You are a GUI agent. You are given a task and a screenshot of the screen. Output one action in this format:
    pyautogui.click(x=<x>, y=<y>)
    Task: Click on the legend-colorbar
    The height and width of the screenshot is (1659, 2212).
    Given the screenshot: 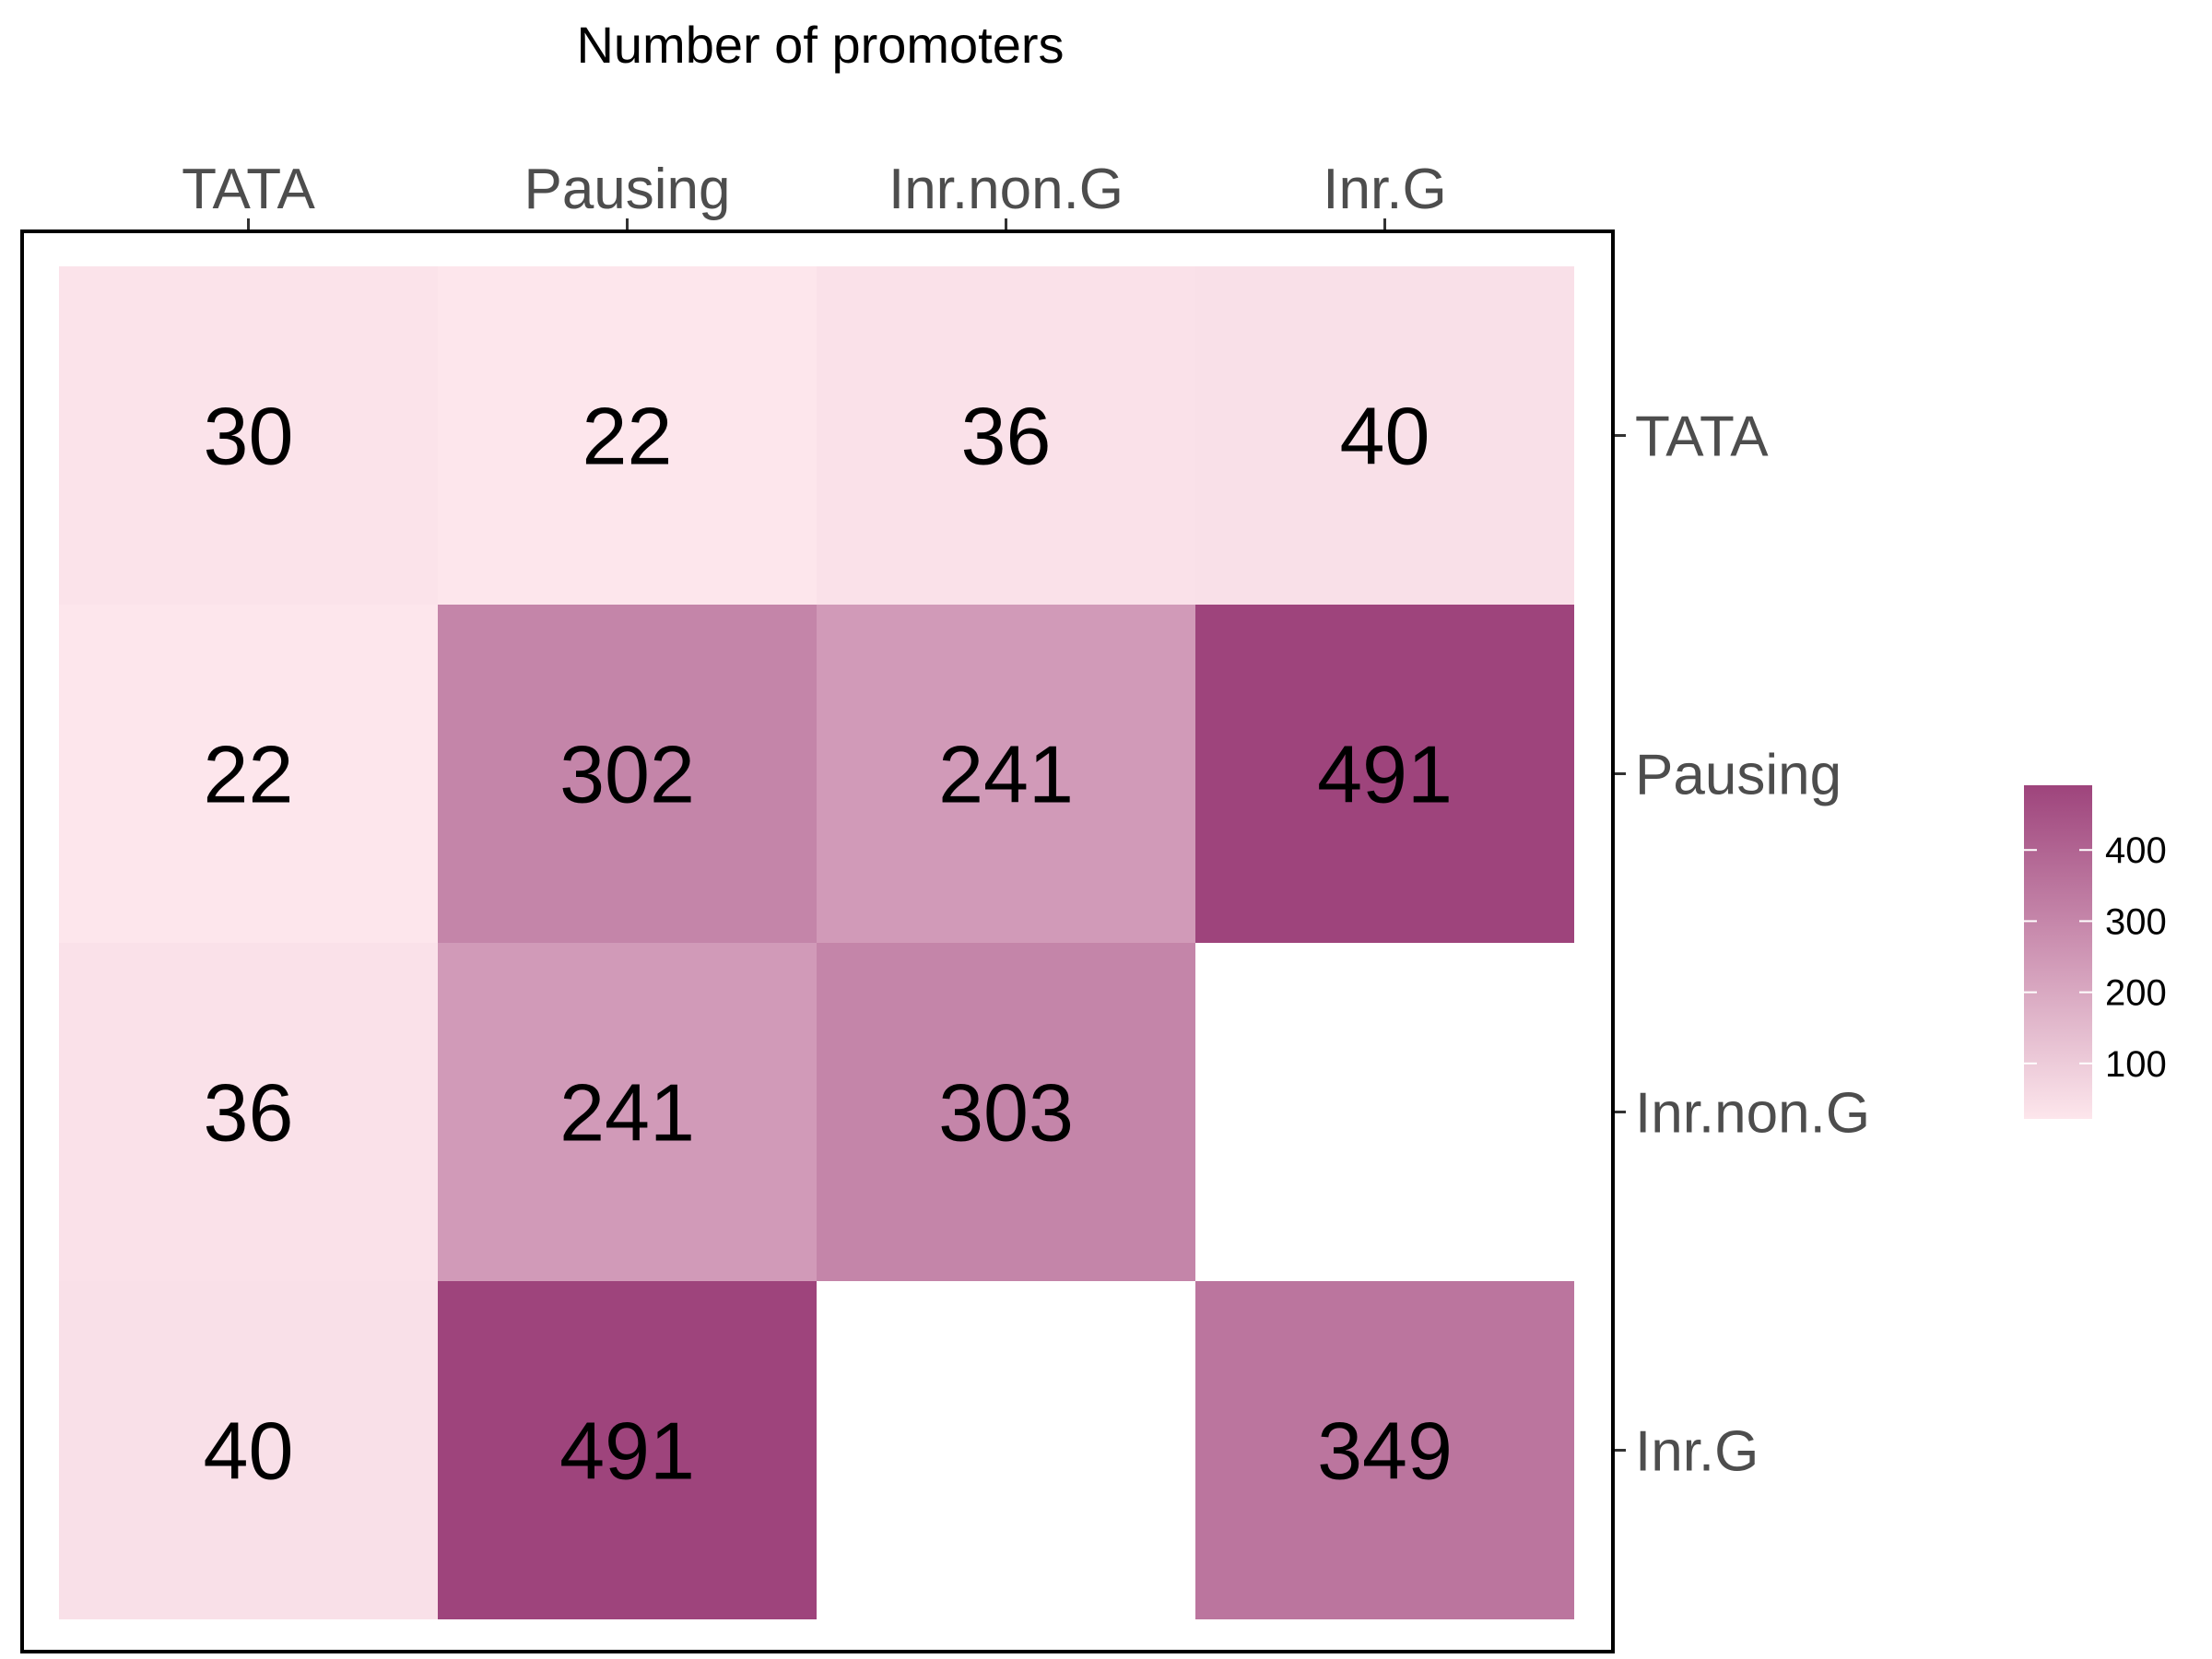 What is the action you would take?
    pyautogui.click(x=2058, y=952)
    